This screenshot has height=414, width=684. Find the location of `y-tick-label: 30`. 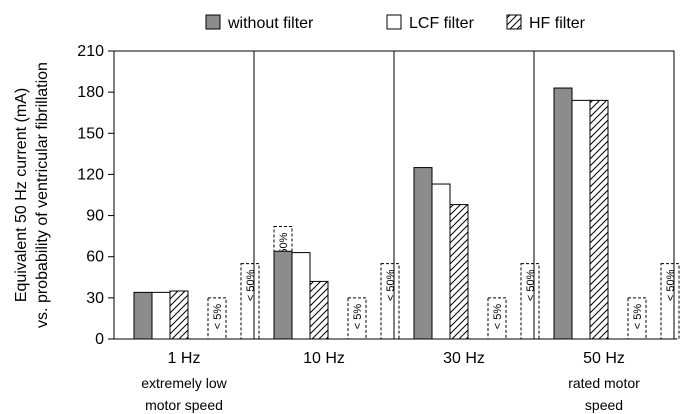

y-tick-label: 30 is located at coordinates (95, 298).